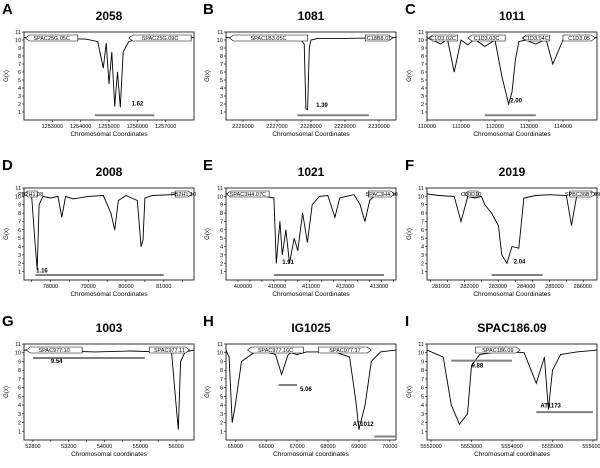  What do you see at coordinates (311, 287) in the screenshot?
I see `x-tick-label: 411000` at bounding box center [311, 287].